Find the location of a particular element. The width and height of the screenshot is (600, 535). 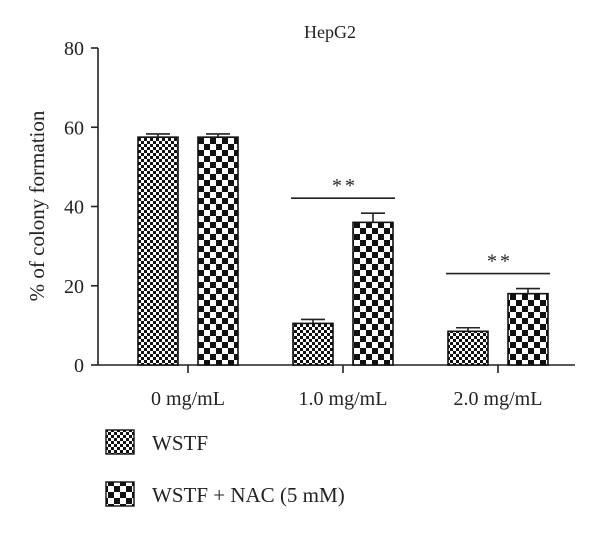

x-axis: 0 mg/mL 1.0 mg/mL 2.0 mg/mL is located at coordinates (336, 387).